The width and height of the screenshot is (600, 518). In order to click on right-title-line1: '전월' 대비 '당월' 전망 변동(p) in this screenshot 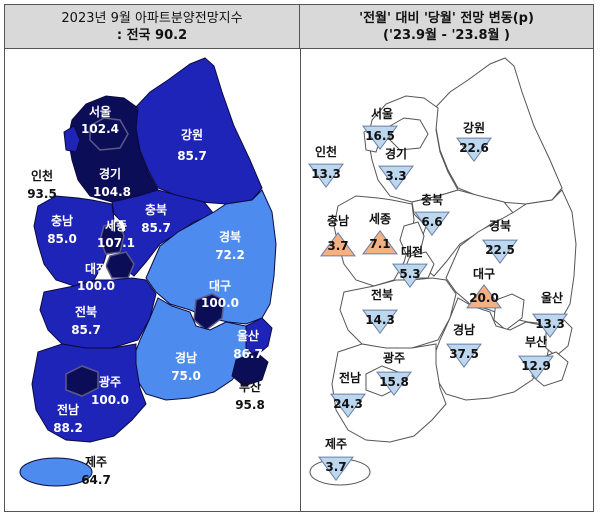, I will do `click(446, 18)`.